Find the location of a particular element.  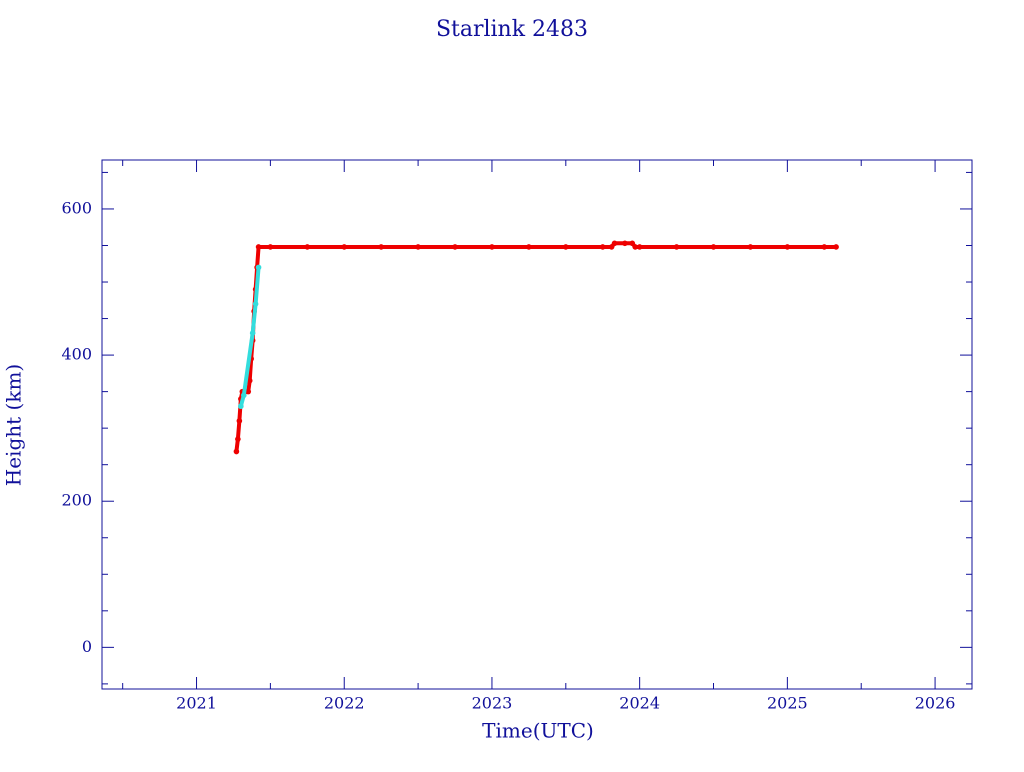

y-tick-label: 200 is located at coordinates (76, 500).